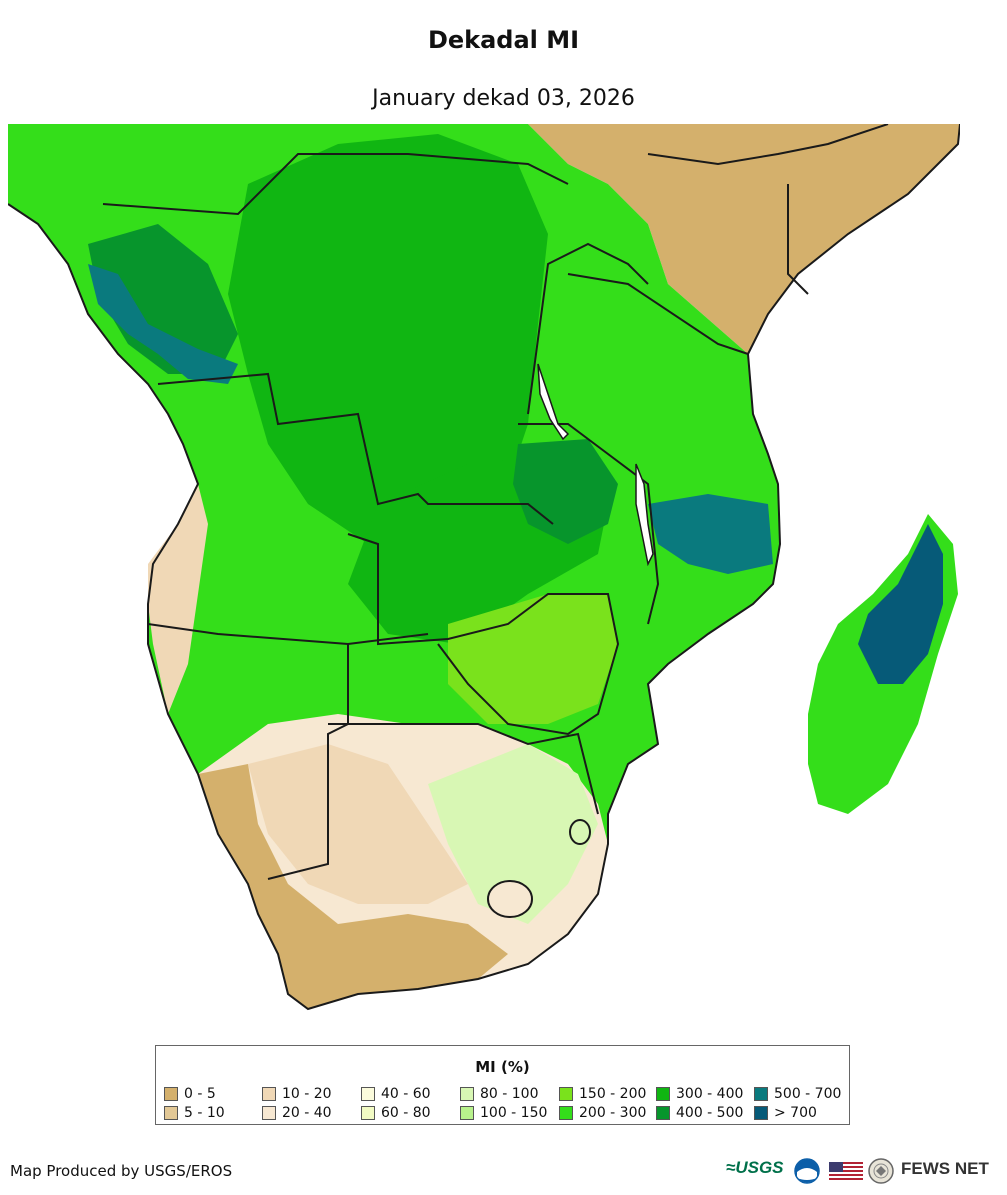  What do you see at coordinates (178, 599) in the screenshot?
I see `angola-coast-dry` at bounding box center [178, 599].